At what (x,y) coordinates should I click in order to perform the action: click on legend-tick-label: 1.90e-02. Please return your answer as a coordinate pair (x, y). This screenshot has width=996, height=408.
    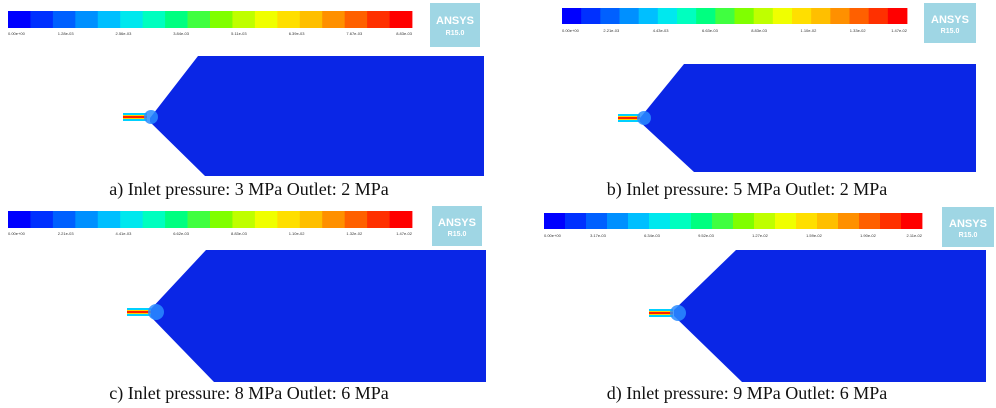
    Looking at the image, I should click on (868, 235).